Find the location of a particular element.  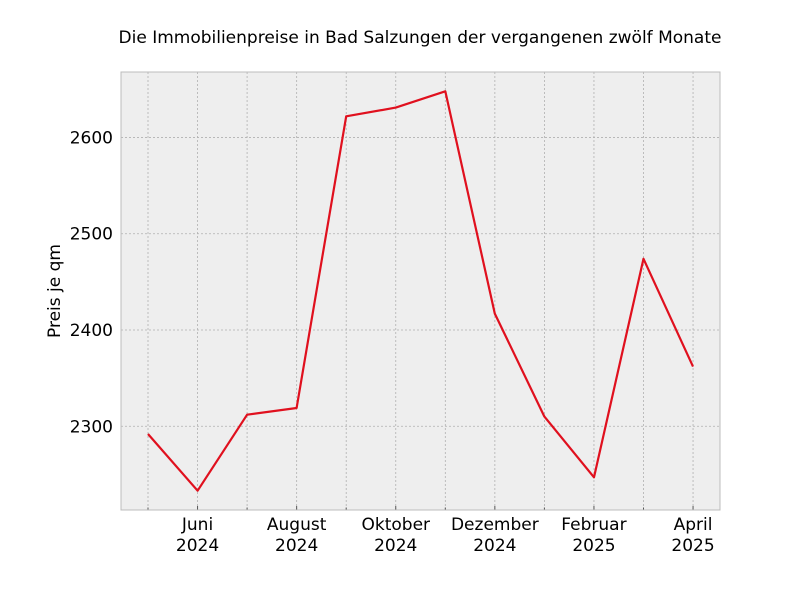

x-tick-label-month: August is located at coordinates (297, 525).